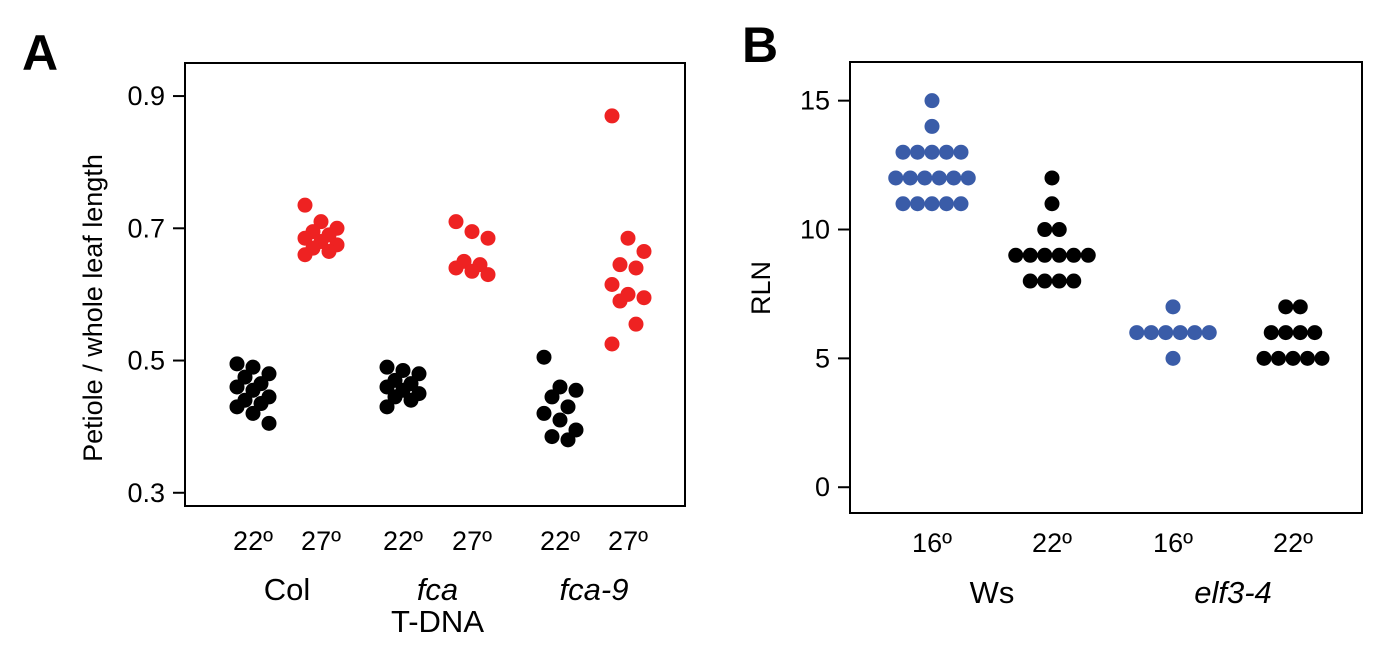 The image size is (1395, 667). I want to click on panel-a-letter: A, so click(40, 53).